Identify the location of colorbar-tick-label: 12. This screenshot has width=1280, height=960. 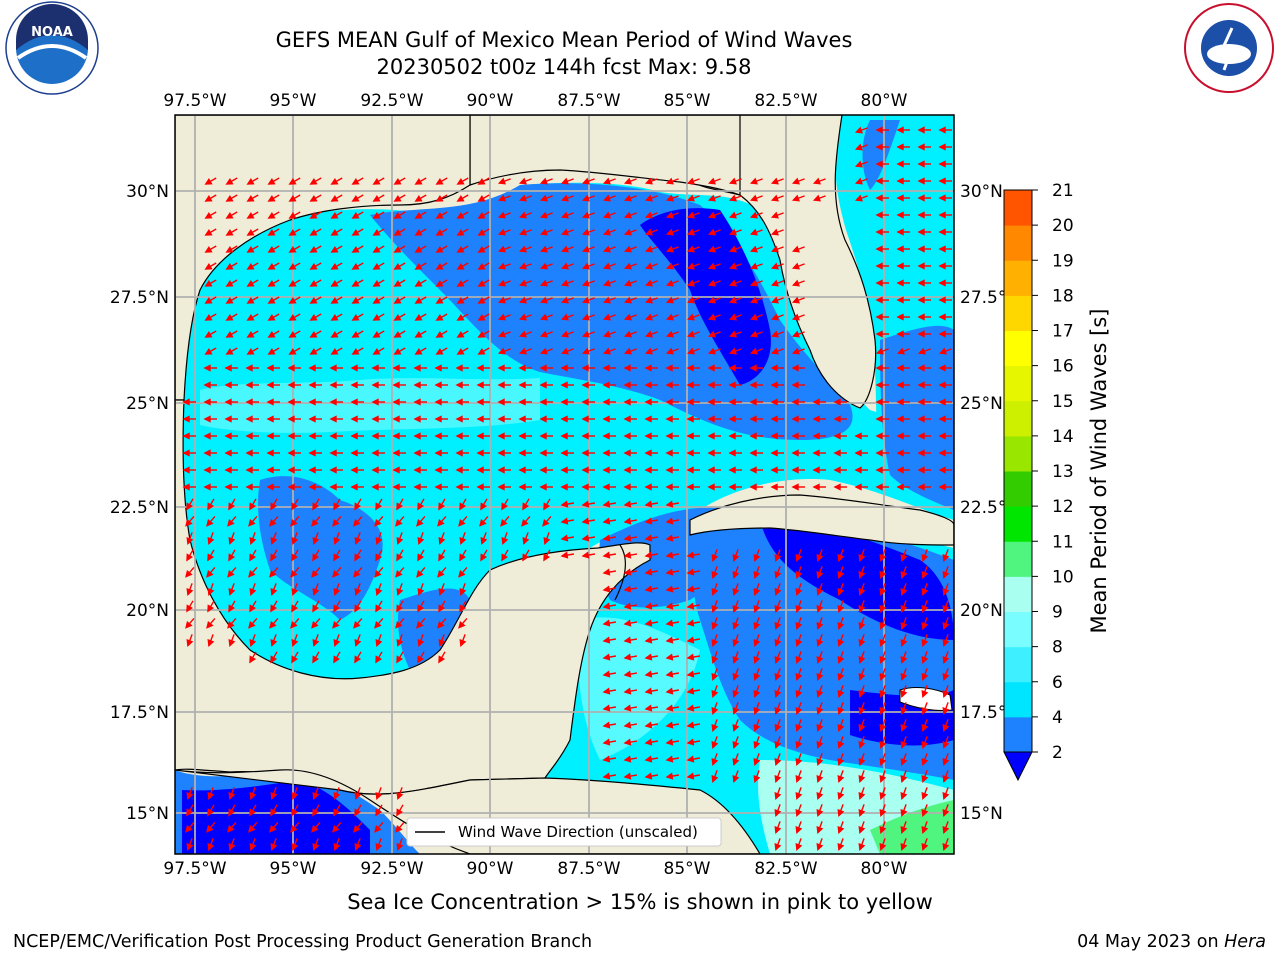
(1063, 507).